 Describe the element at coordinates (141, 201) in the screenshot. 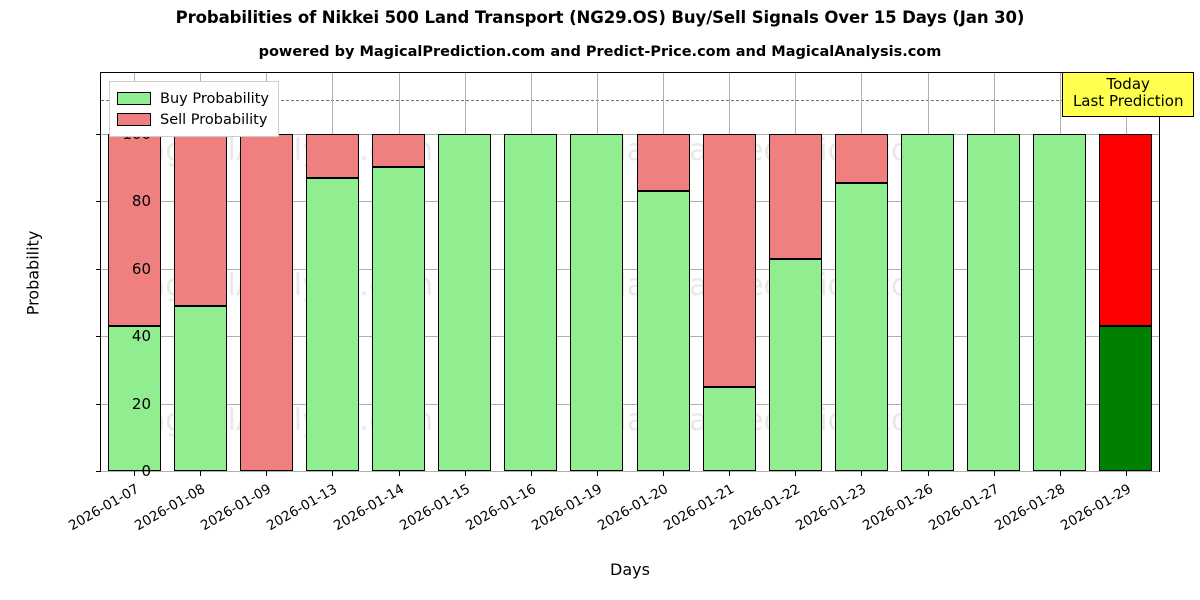

I see `y-tick-label: 80` at that location.